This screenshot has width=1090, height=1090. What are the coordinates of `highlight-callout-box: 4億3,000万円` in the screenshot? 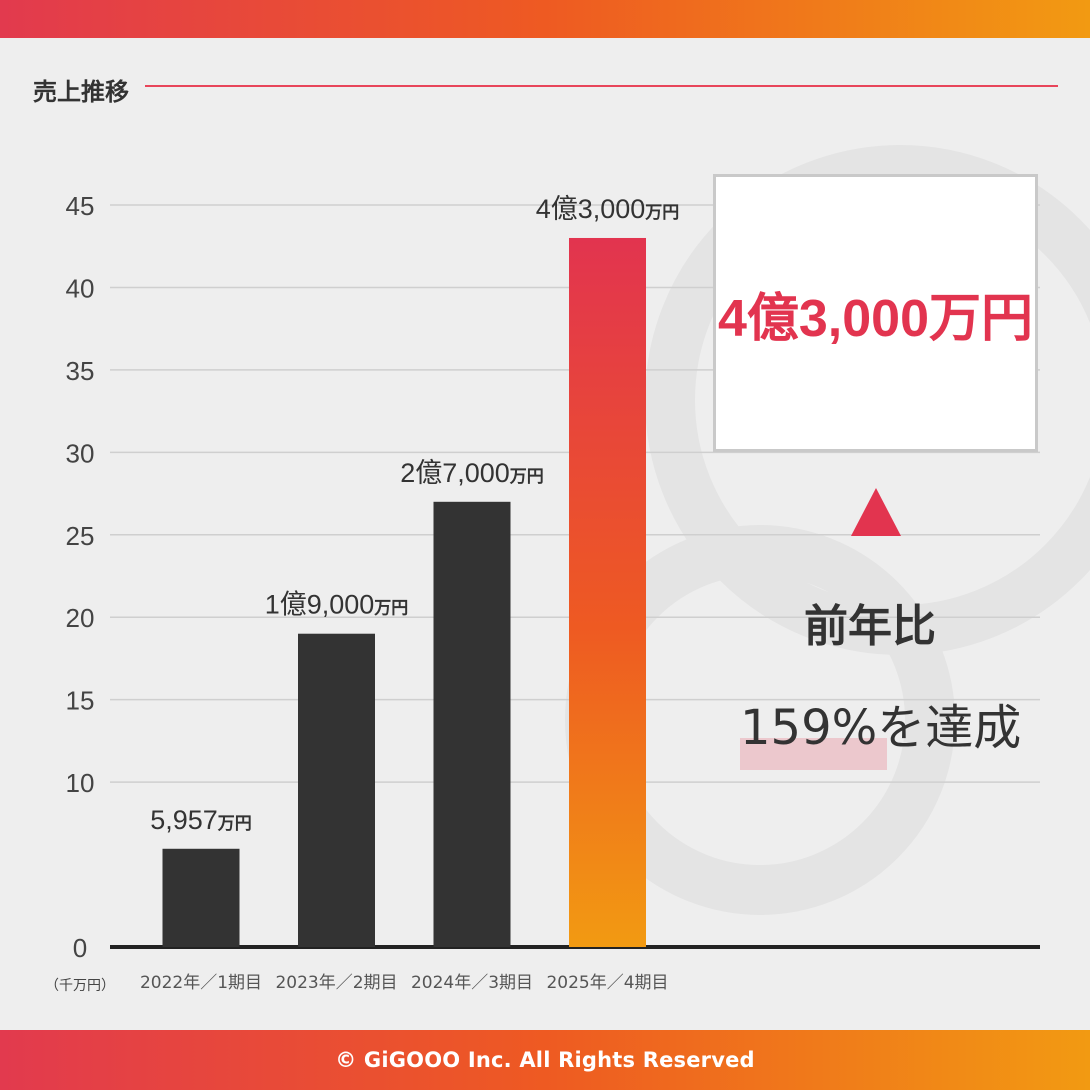 It's located at (875, 313).